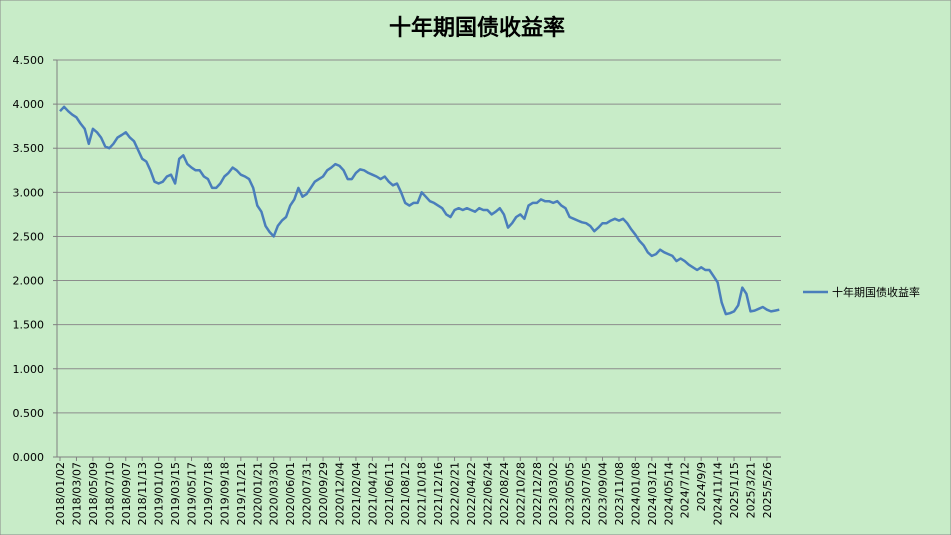 This screenshot has height=535, width=951. Describe the element at coordinates (619, 493) in the screenshot. I see `x-tick-label: 2023/11/08` at that location.